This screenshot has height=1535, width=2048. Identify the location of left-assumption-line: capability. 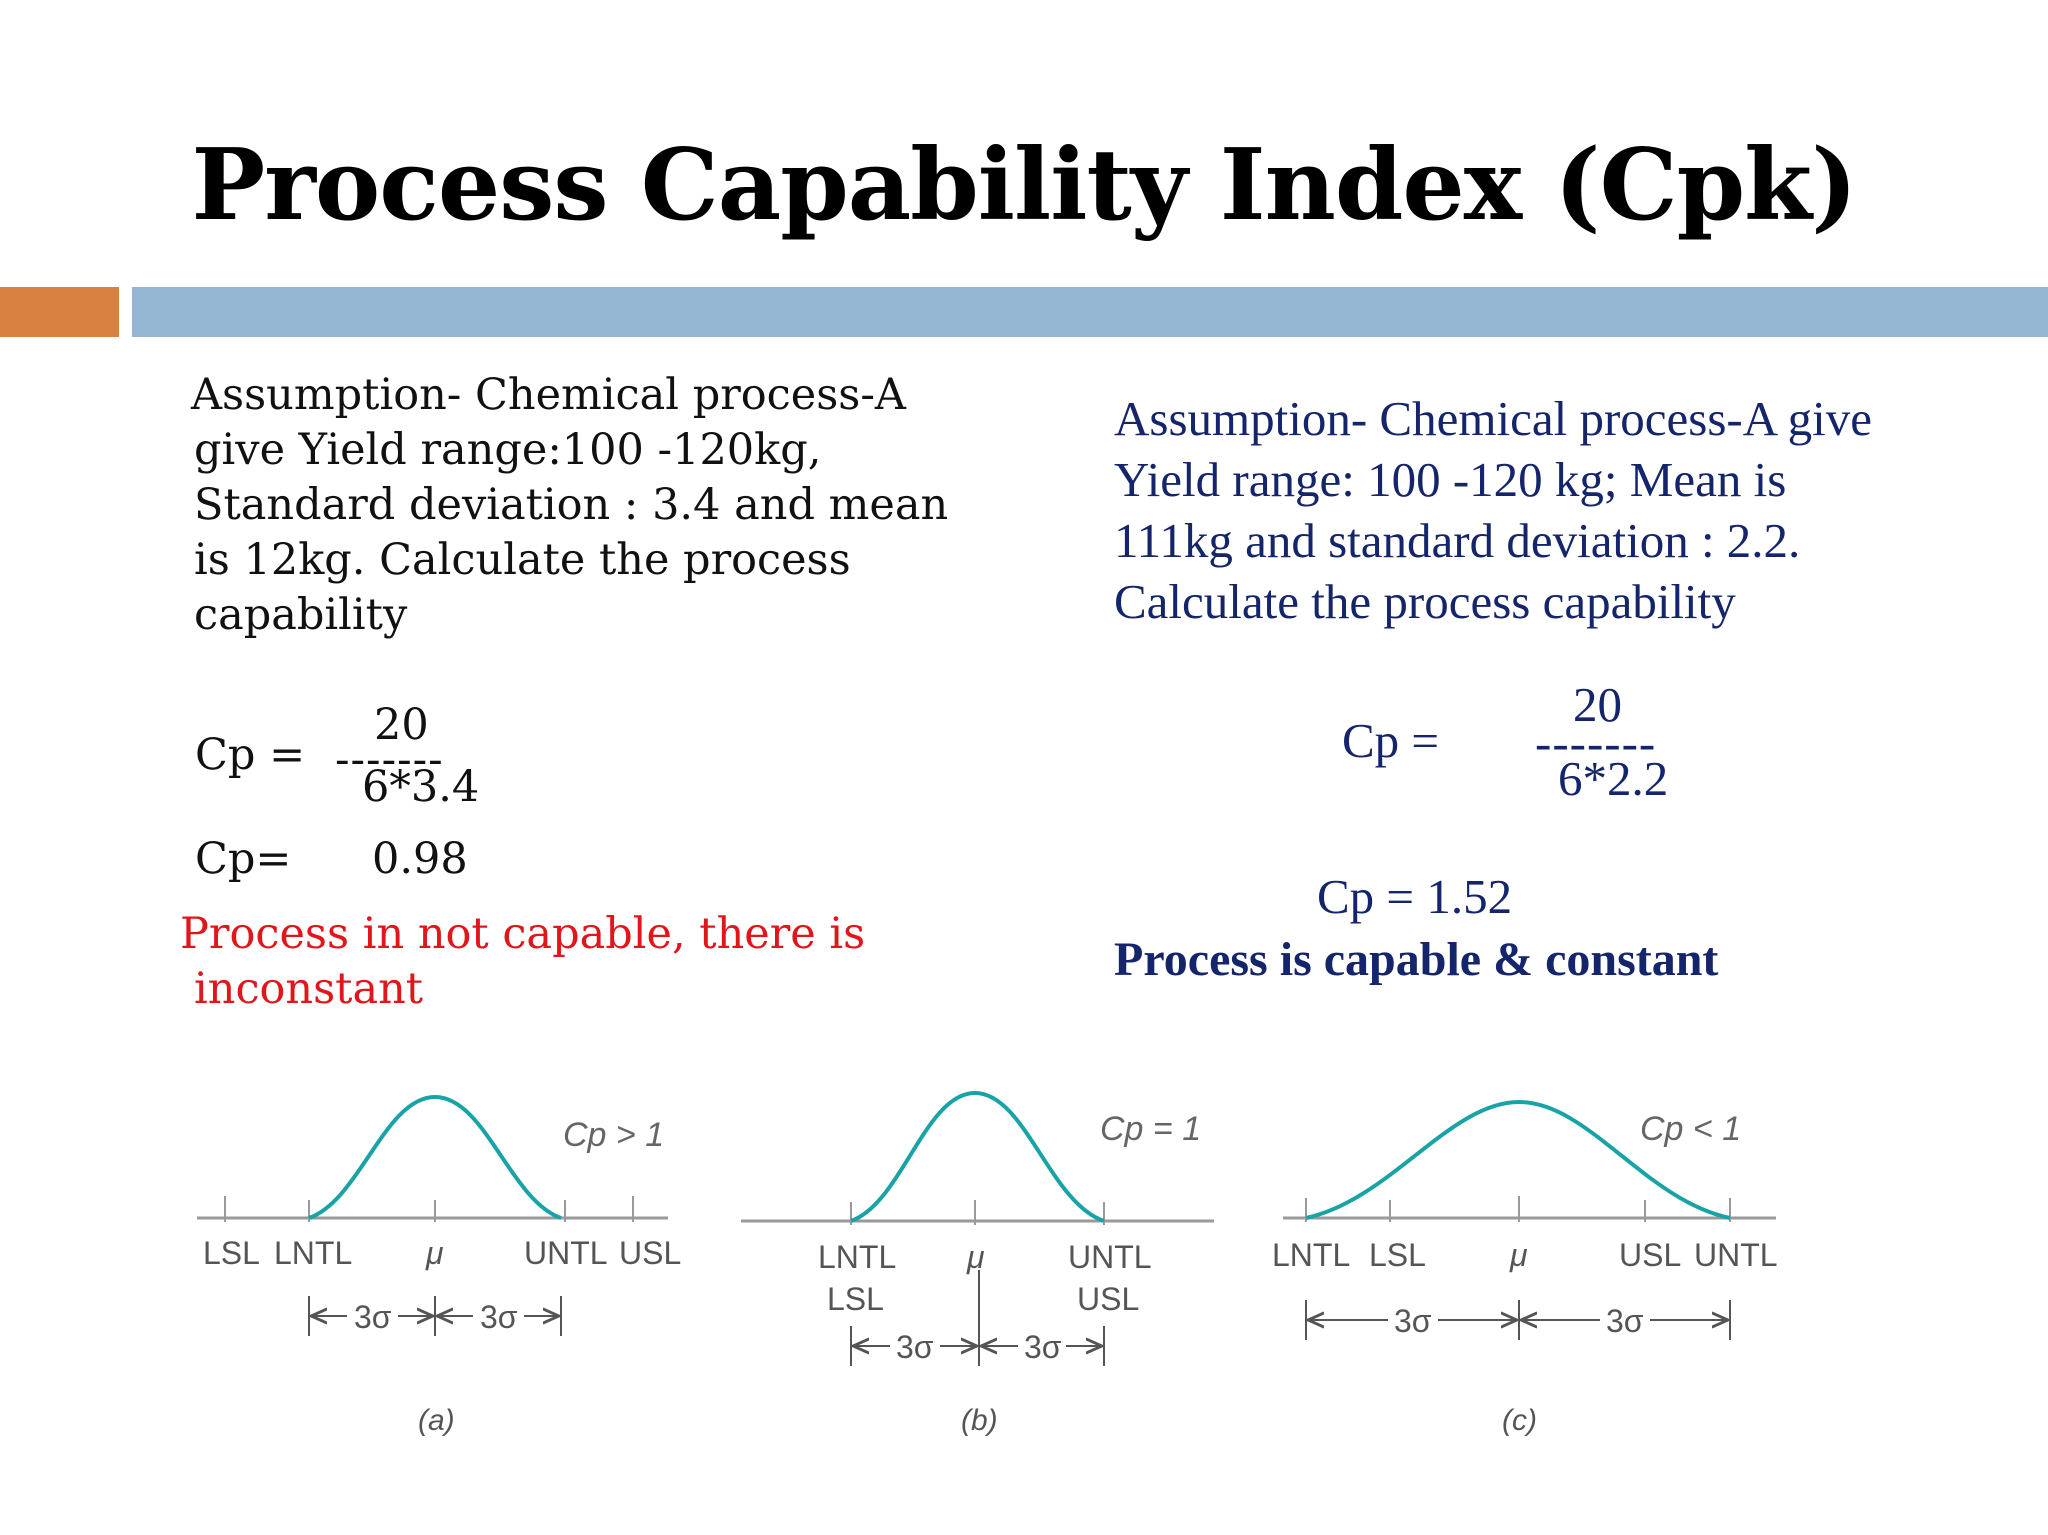
(301, 615).